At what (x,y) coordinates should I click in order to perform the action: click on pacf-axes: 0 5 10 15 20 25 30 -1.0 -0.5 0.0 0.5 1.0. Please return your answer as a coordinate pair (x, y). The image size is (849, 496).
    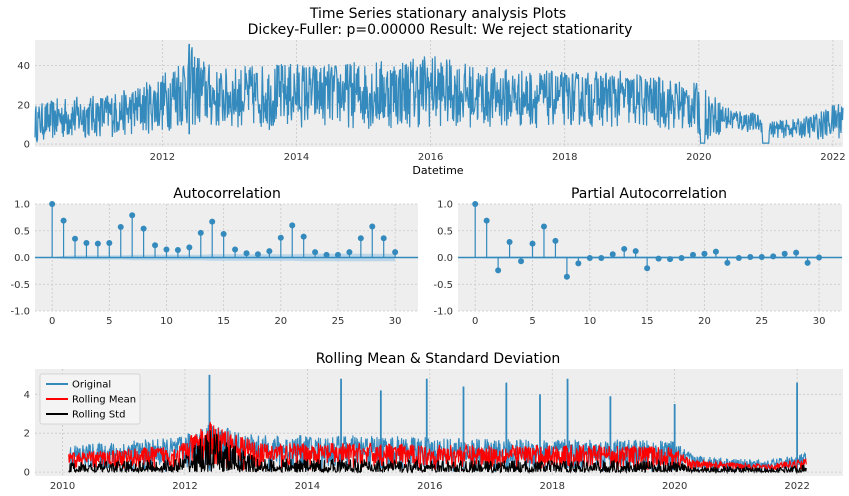
    Looking at the image, I should click on (637, 263).